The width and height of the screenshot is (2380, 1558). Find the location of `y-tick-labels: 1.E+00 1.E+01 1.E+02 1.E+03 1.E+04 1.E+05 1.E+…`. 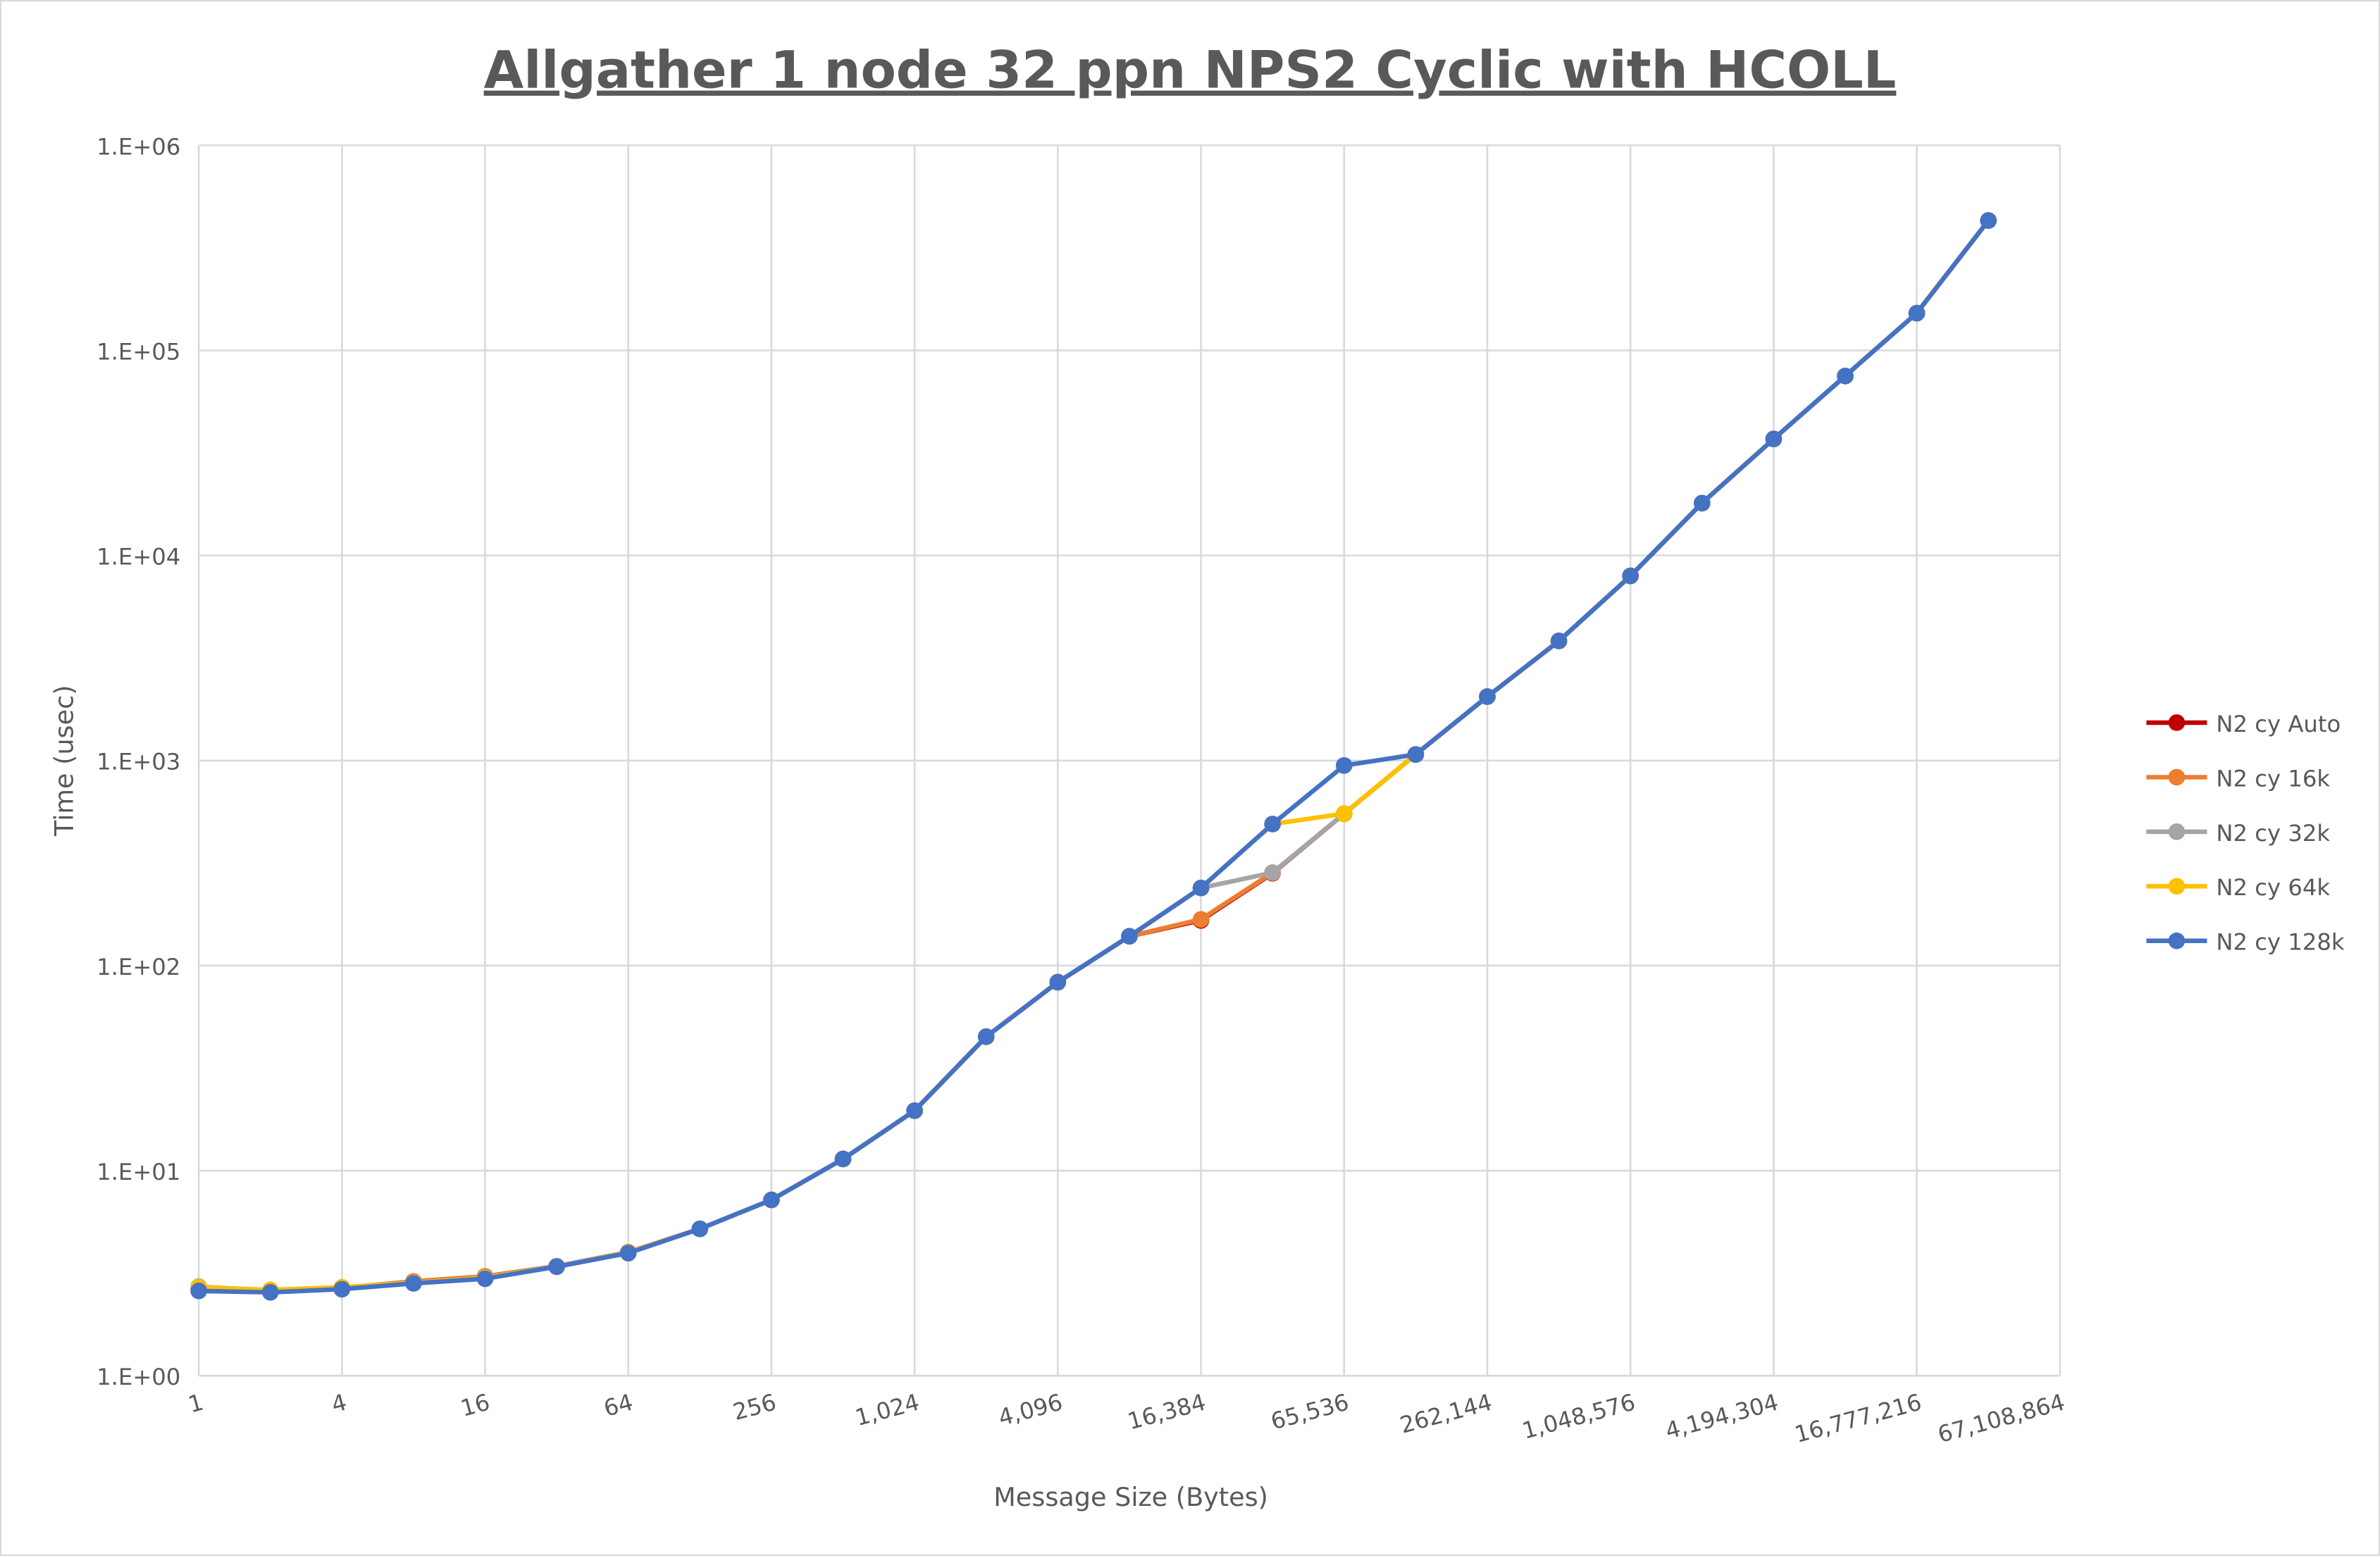

y-tick-labels: 1.E+00 1.E+01 1.E+02 1.E+03 1.E+04 1.E+05 1.E+… is located at coordinates (138, 761).